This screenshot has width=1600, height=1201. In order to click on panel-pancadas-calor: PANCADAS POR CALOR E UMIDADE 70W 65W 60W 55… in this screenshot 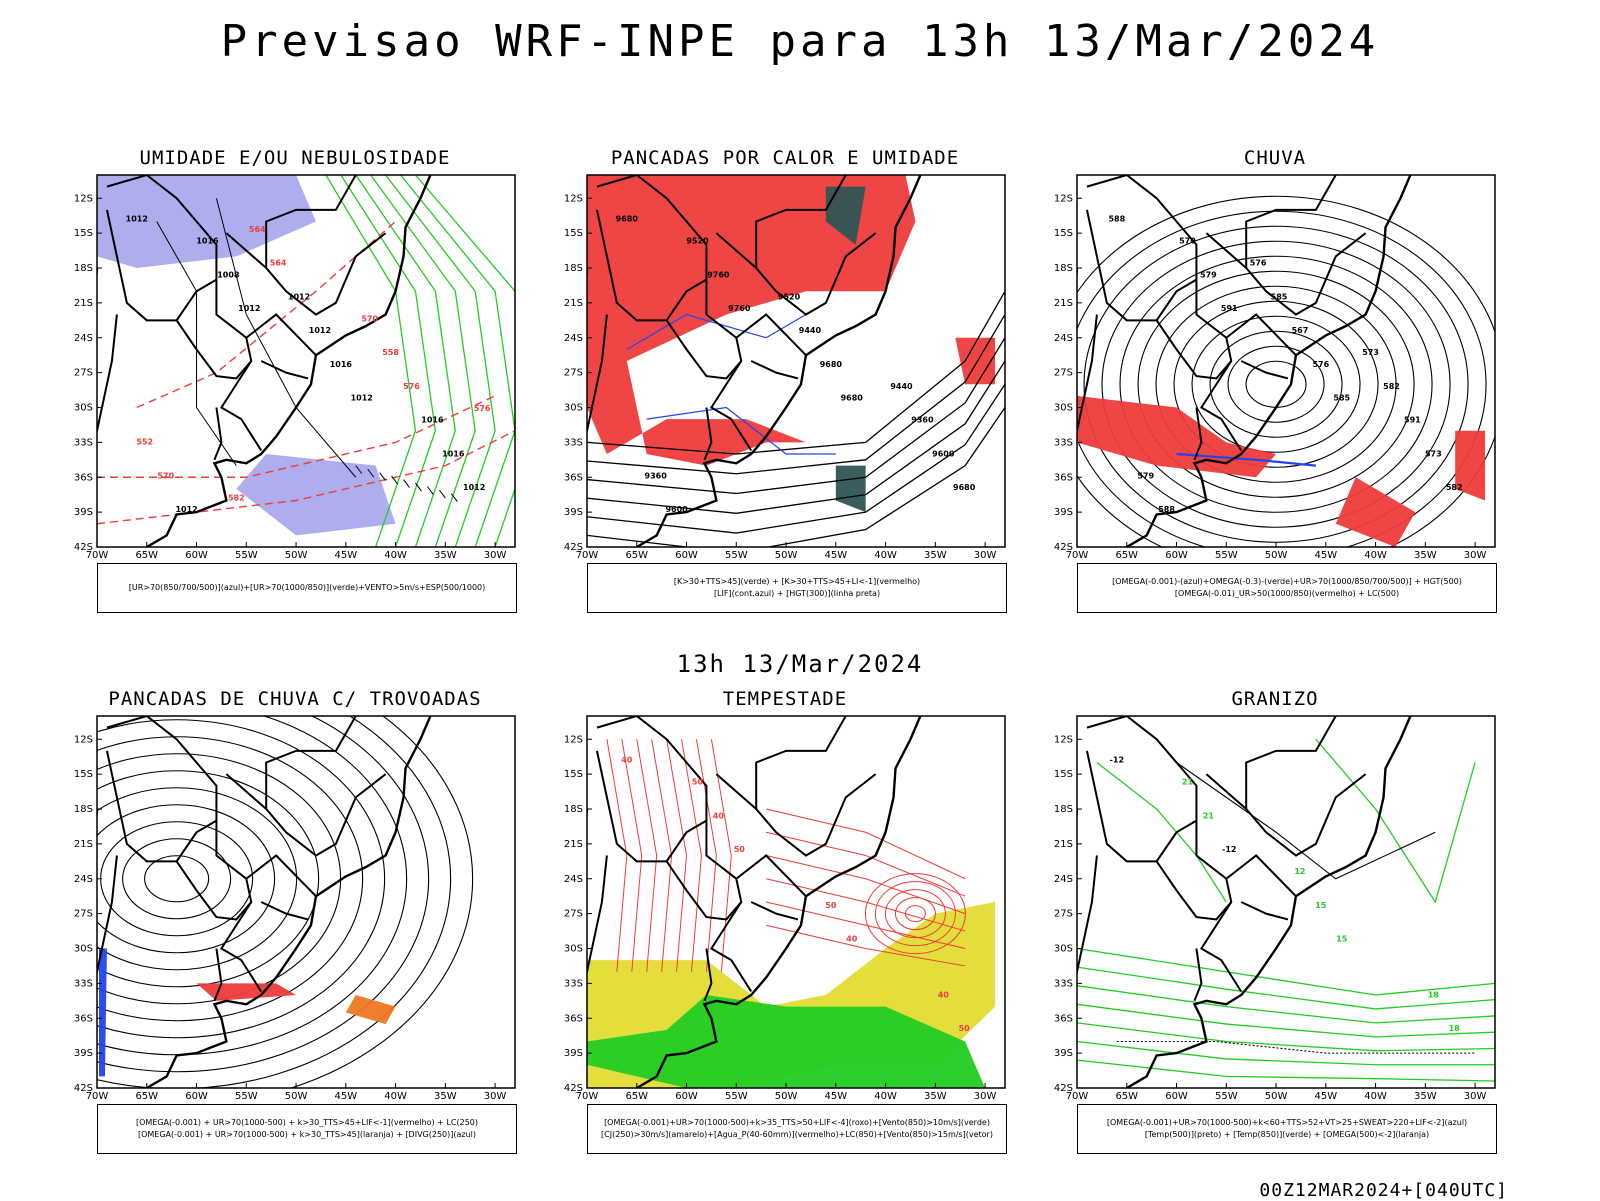, I will do `click(785, 392)`.